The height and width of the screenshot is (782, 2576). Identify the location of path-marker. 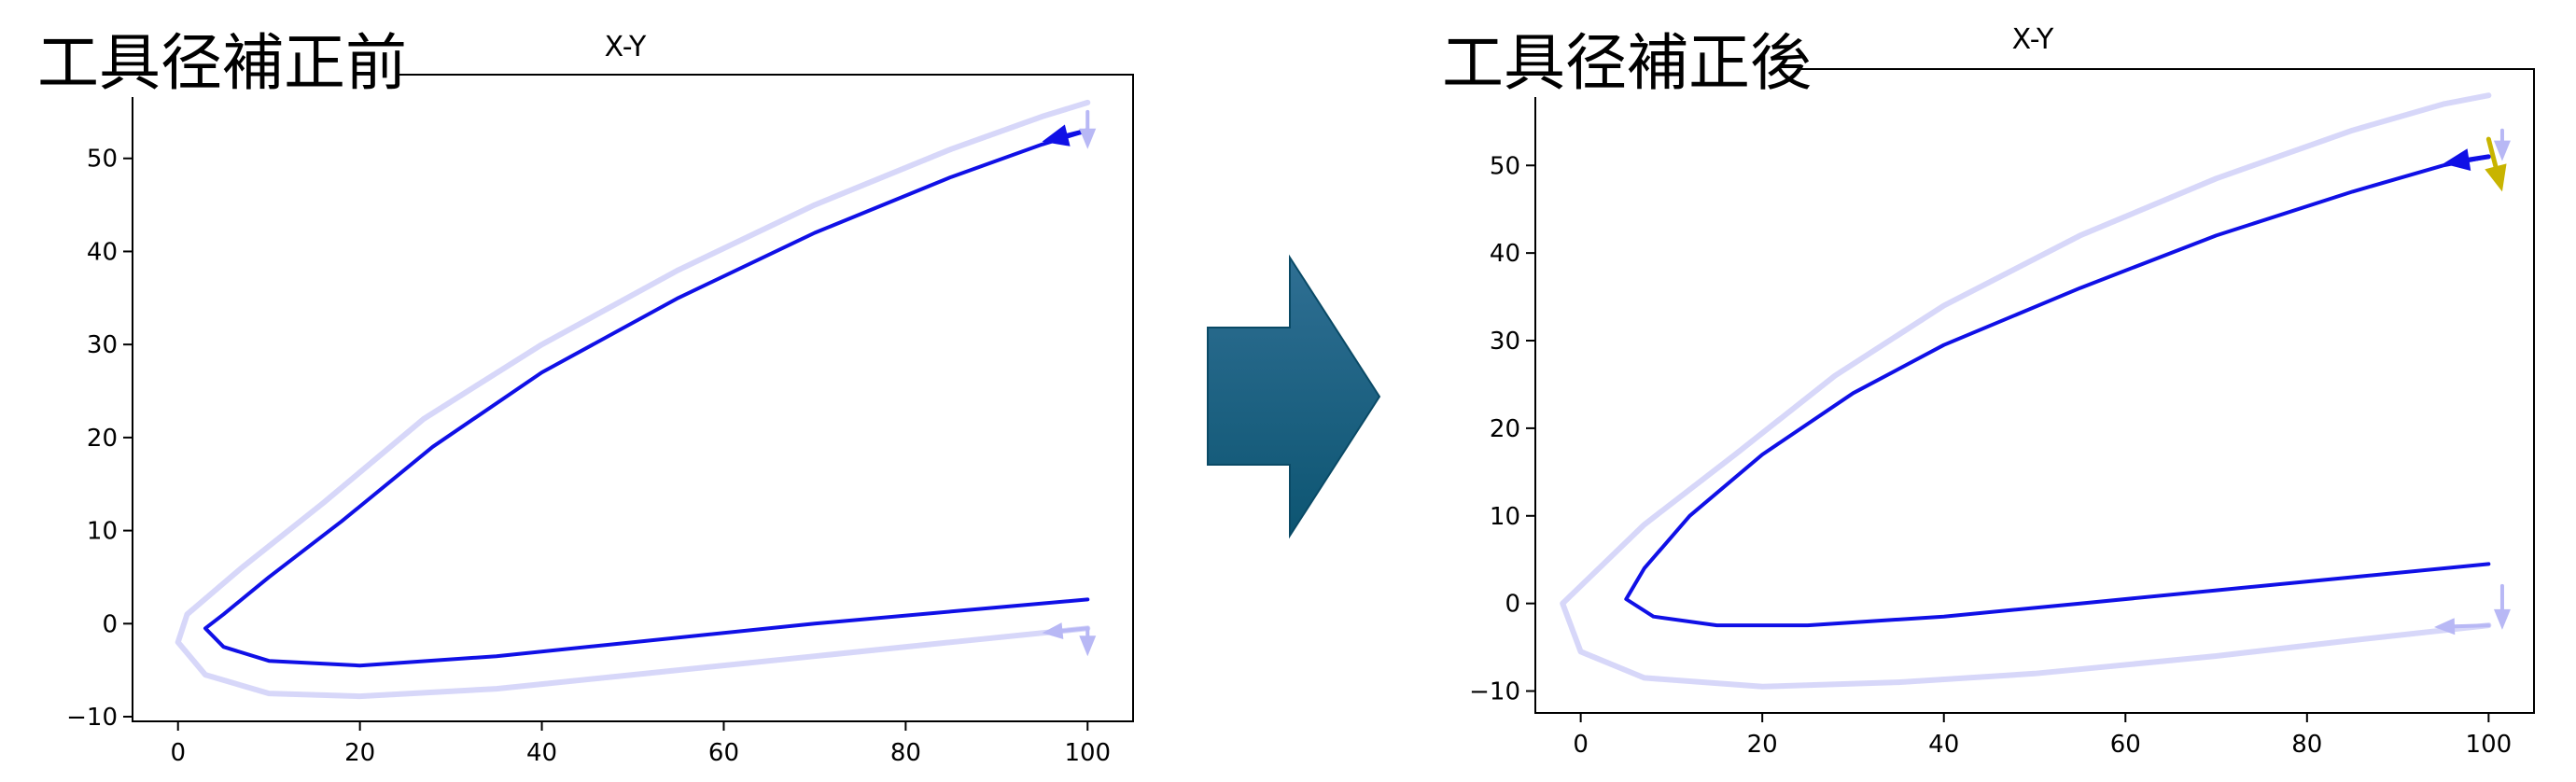
(2467, 159).